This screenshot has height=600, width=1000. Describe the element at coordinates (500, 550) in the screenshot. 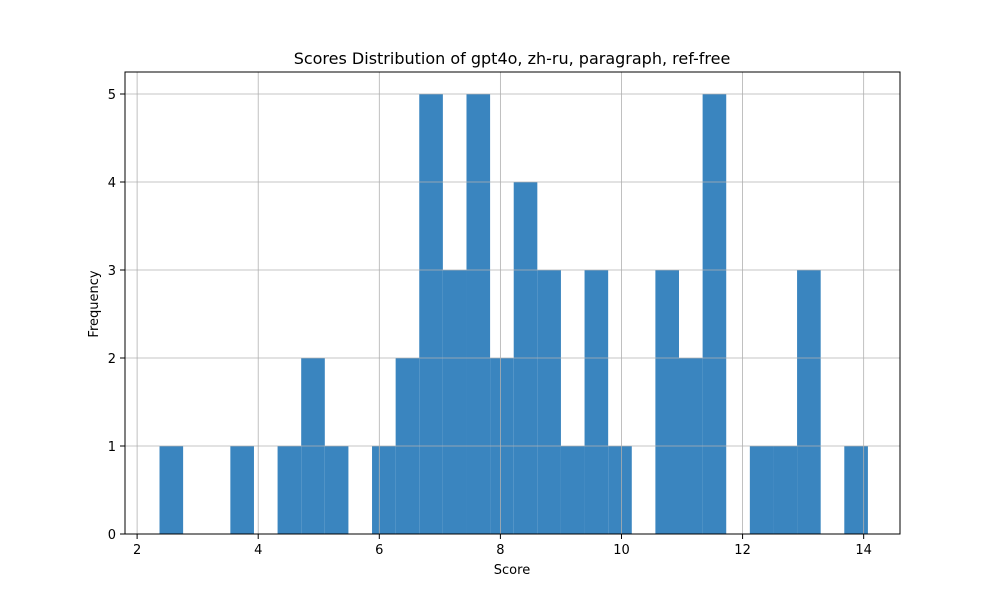

I see `x-tick-label: 8` at that location.